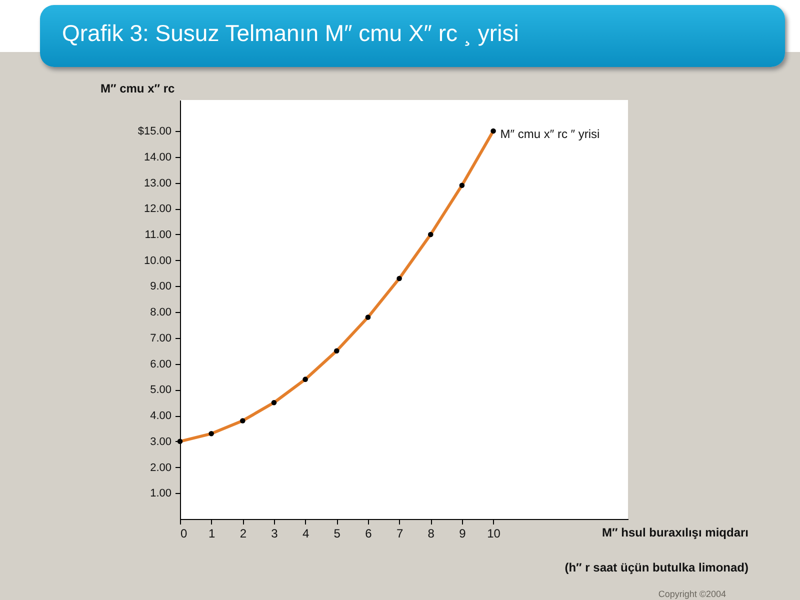  Describe the element at coordinates (550, 134) in the screenshot. I see `series-label: M″ cmu x″ rc ″ yrisi` at that location.